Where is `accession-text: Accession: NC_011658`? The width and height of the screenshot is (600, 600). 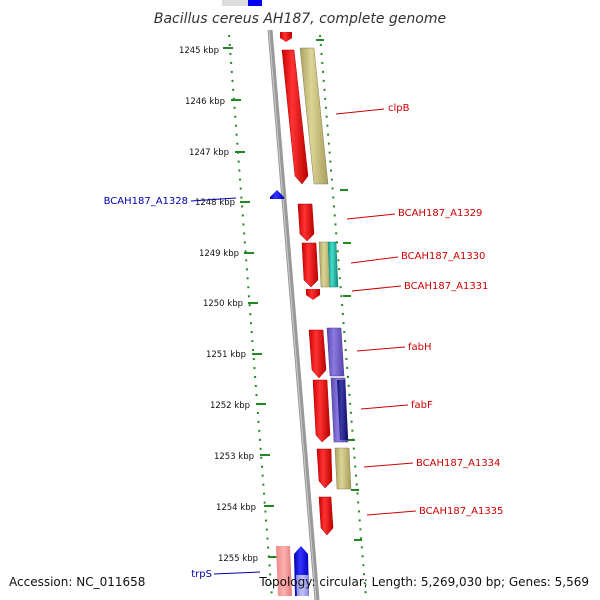 accession-text: Accession: NC_011658 is located at coordinates (77, 582).